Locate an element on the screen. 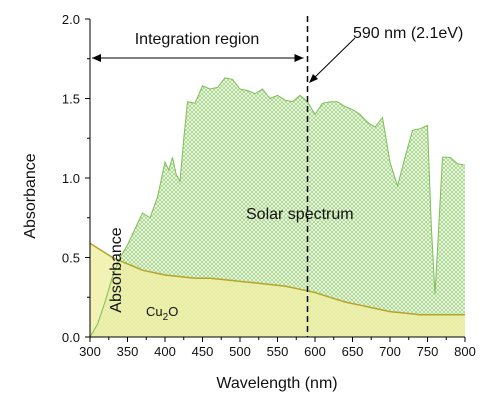 This screenshot has height=403, width=493. x-tick-label: 450 is located at coordinates (203, 351).